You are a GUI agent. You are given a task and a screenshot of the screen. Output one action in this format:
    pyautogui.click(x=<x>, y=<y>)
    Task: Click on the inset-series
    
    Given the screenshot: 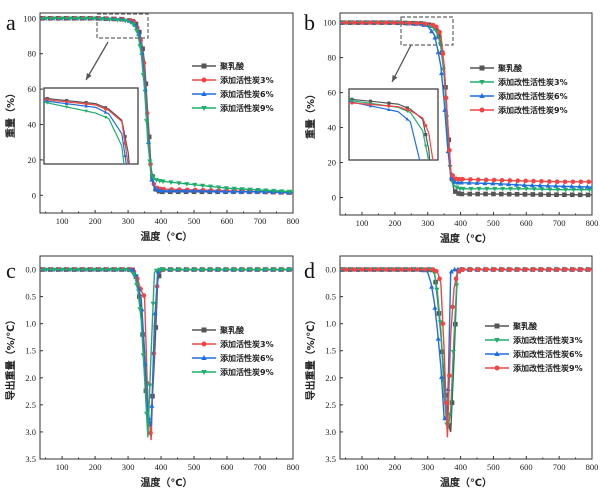 What is the action you would take?
    pyautogui.click(x=391, y=155)
    